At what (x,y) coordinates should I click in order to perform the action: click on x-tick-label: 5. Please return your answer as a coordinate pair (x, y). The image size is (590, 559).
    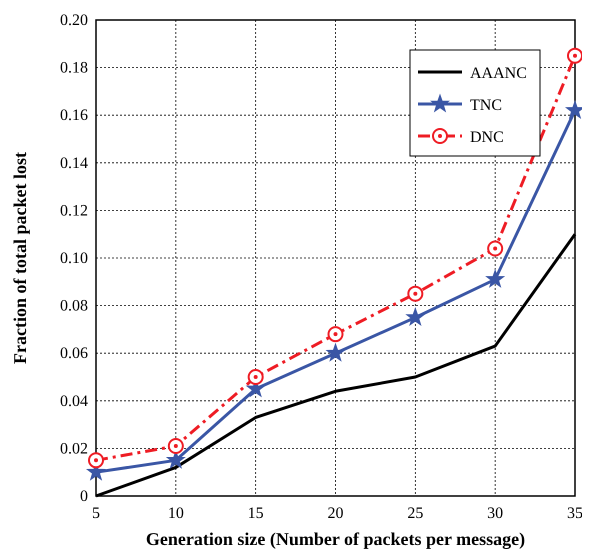
    Looking at the image, I should click on (96, 513).